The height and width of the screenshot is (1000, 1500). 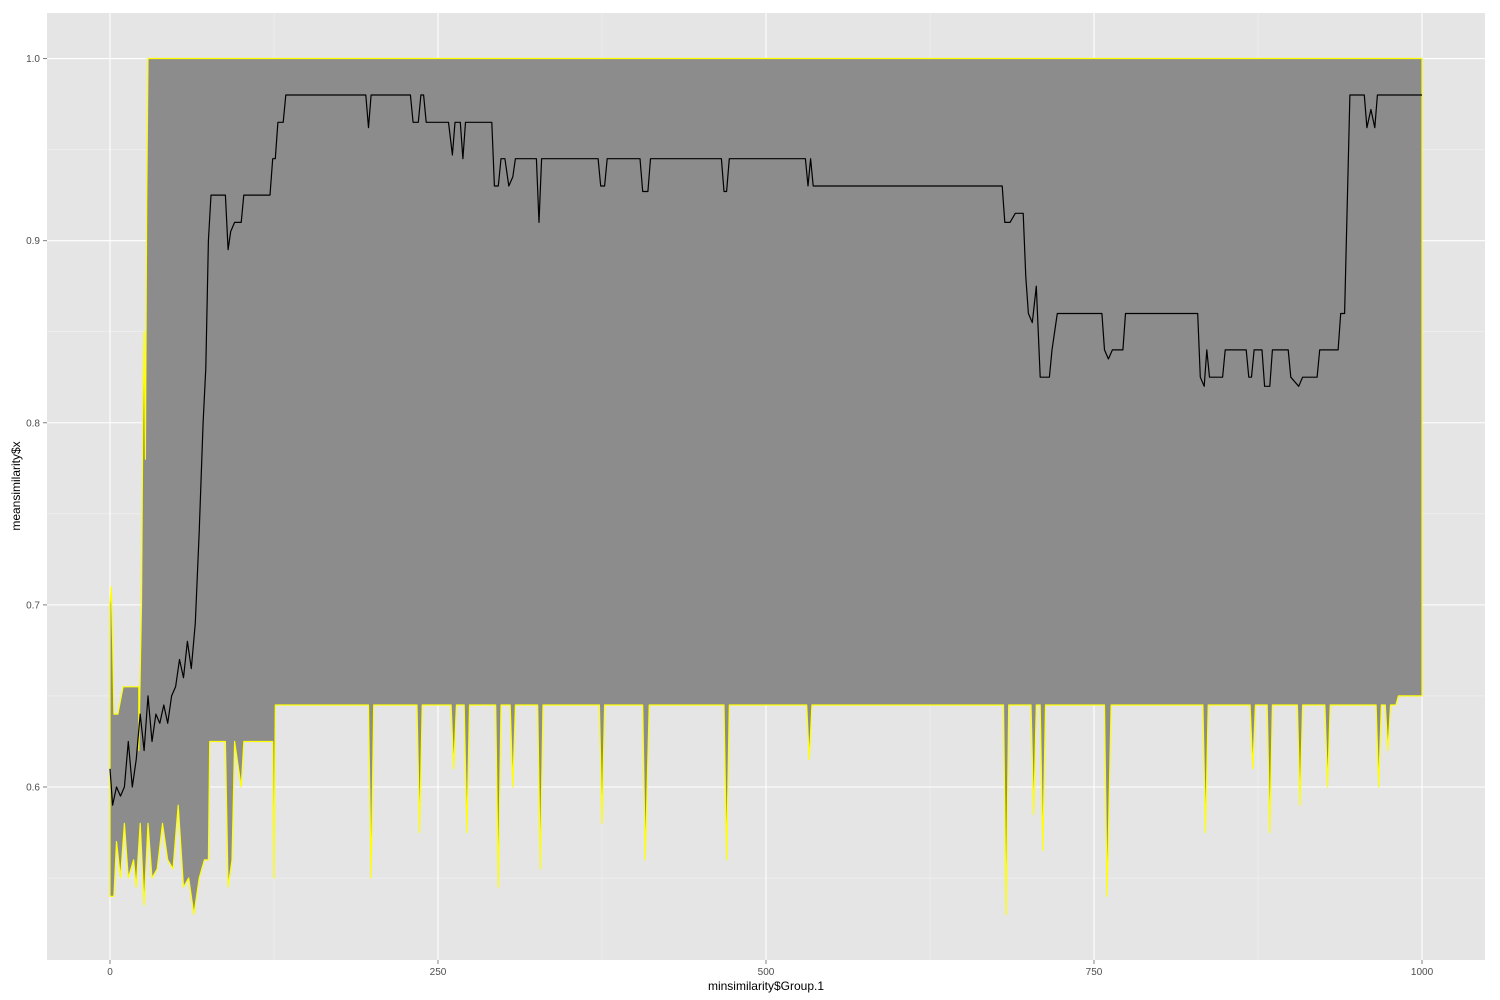 I want to click on y-tick-label: 0.8, so click(x=33, y=423).